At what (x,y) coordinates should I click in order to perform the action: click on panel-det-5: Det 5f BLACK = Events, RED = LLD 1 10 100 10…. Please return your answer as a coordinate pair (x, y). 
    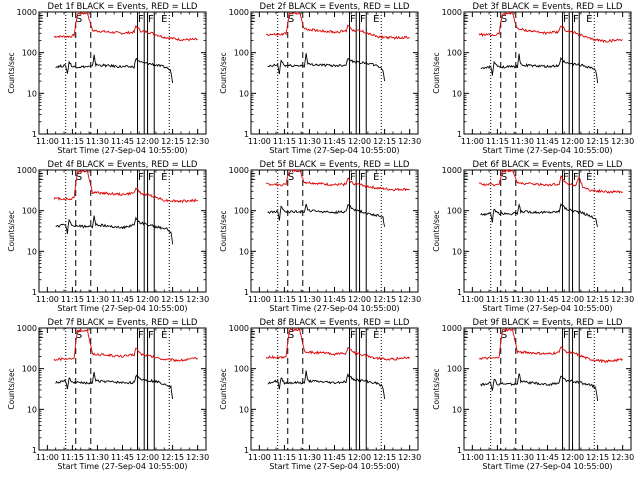
    Looking at the image, I should click on (320, 236).